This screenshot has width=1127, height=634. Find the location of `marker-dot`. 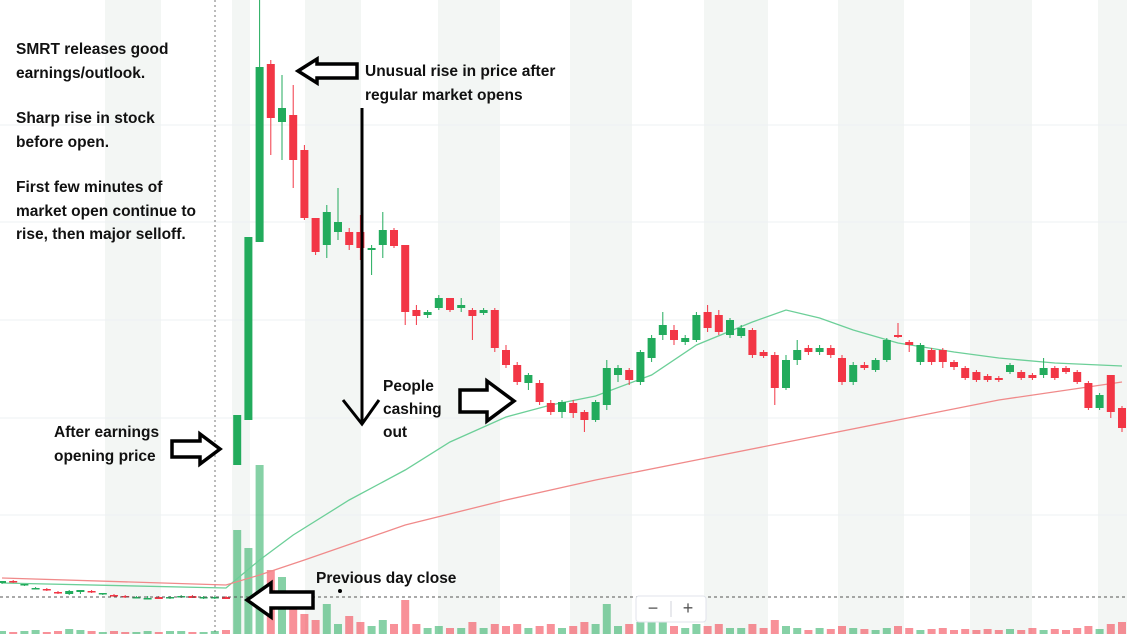

marker-dot is located at coordinates (340, 591).